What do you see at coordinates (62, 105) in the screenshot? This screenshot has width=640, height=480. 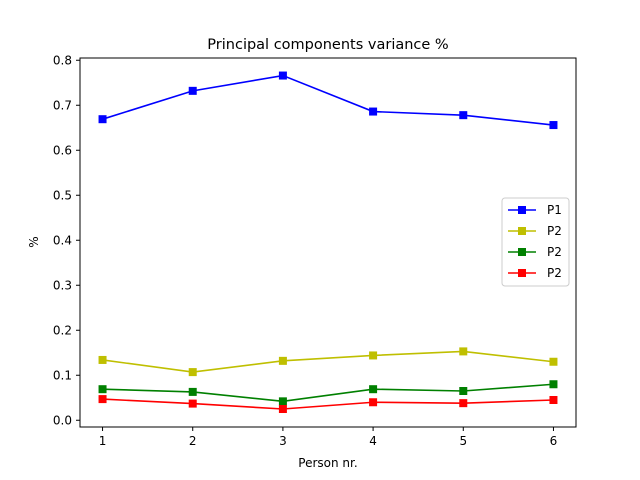 I see `y-tick-label: 0.7` at bounding box center [62, 105].